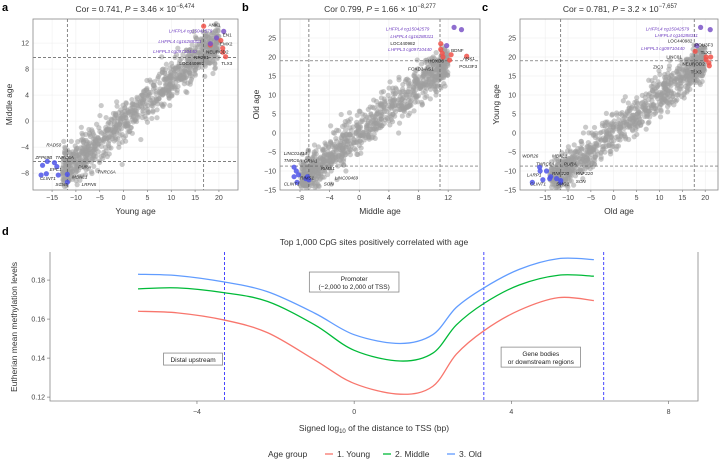 The image size is (720, 461). Describe the element at coordinates (375, 454) in the screenshot. I see `legend: Age group 1. Young 2. Middle 3. Old` at that location.